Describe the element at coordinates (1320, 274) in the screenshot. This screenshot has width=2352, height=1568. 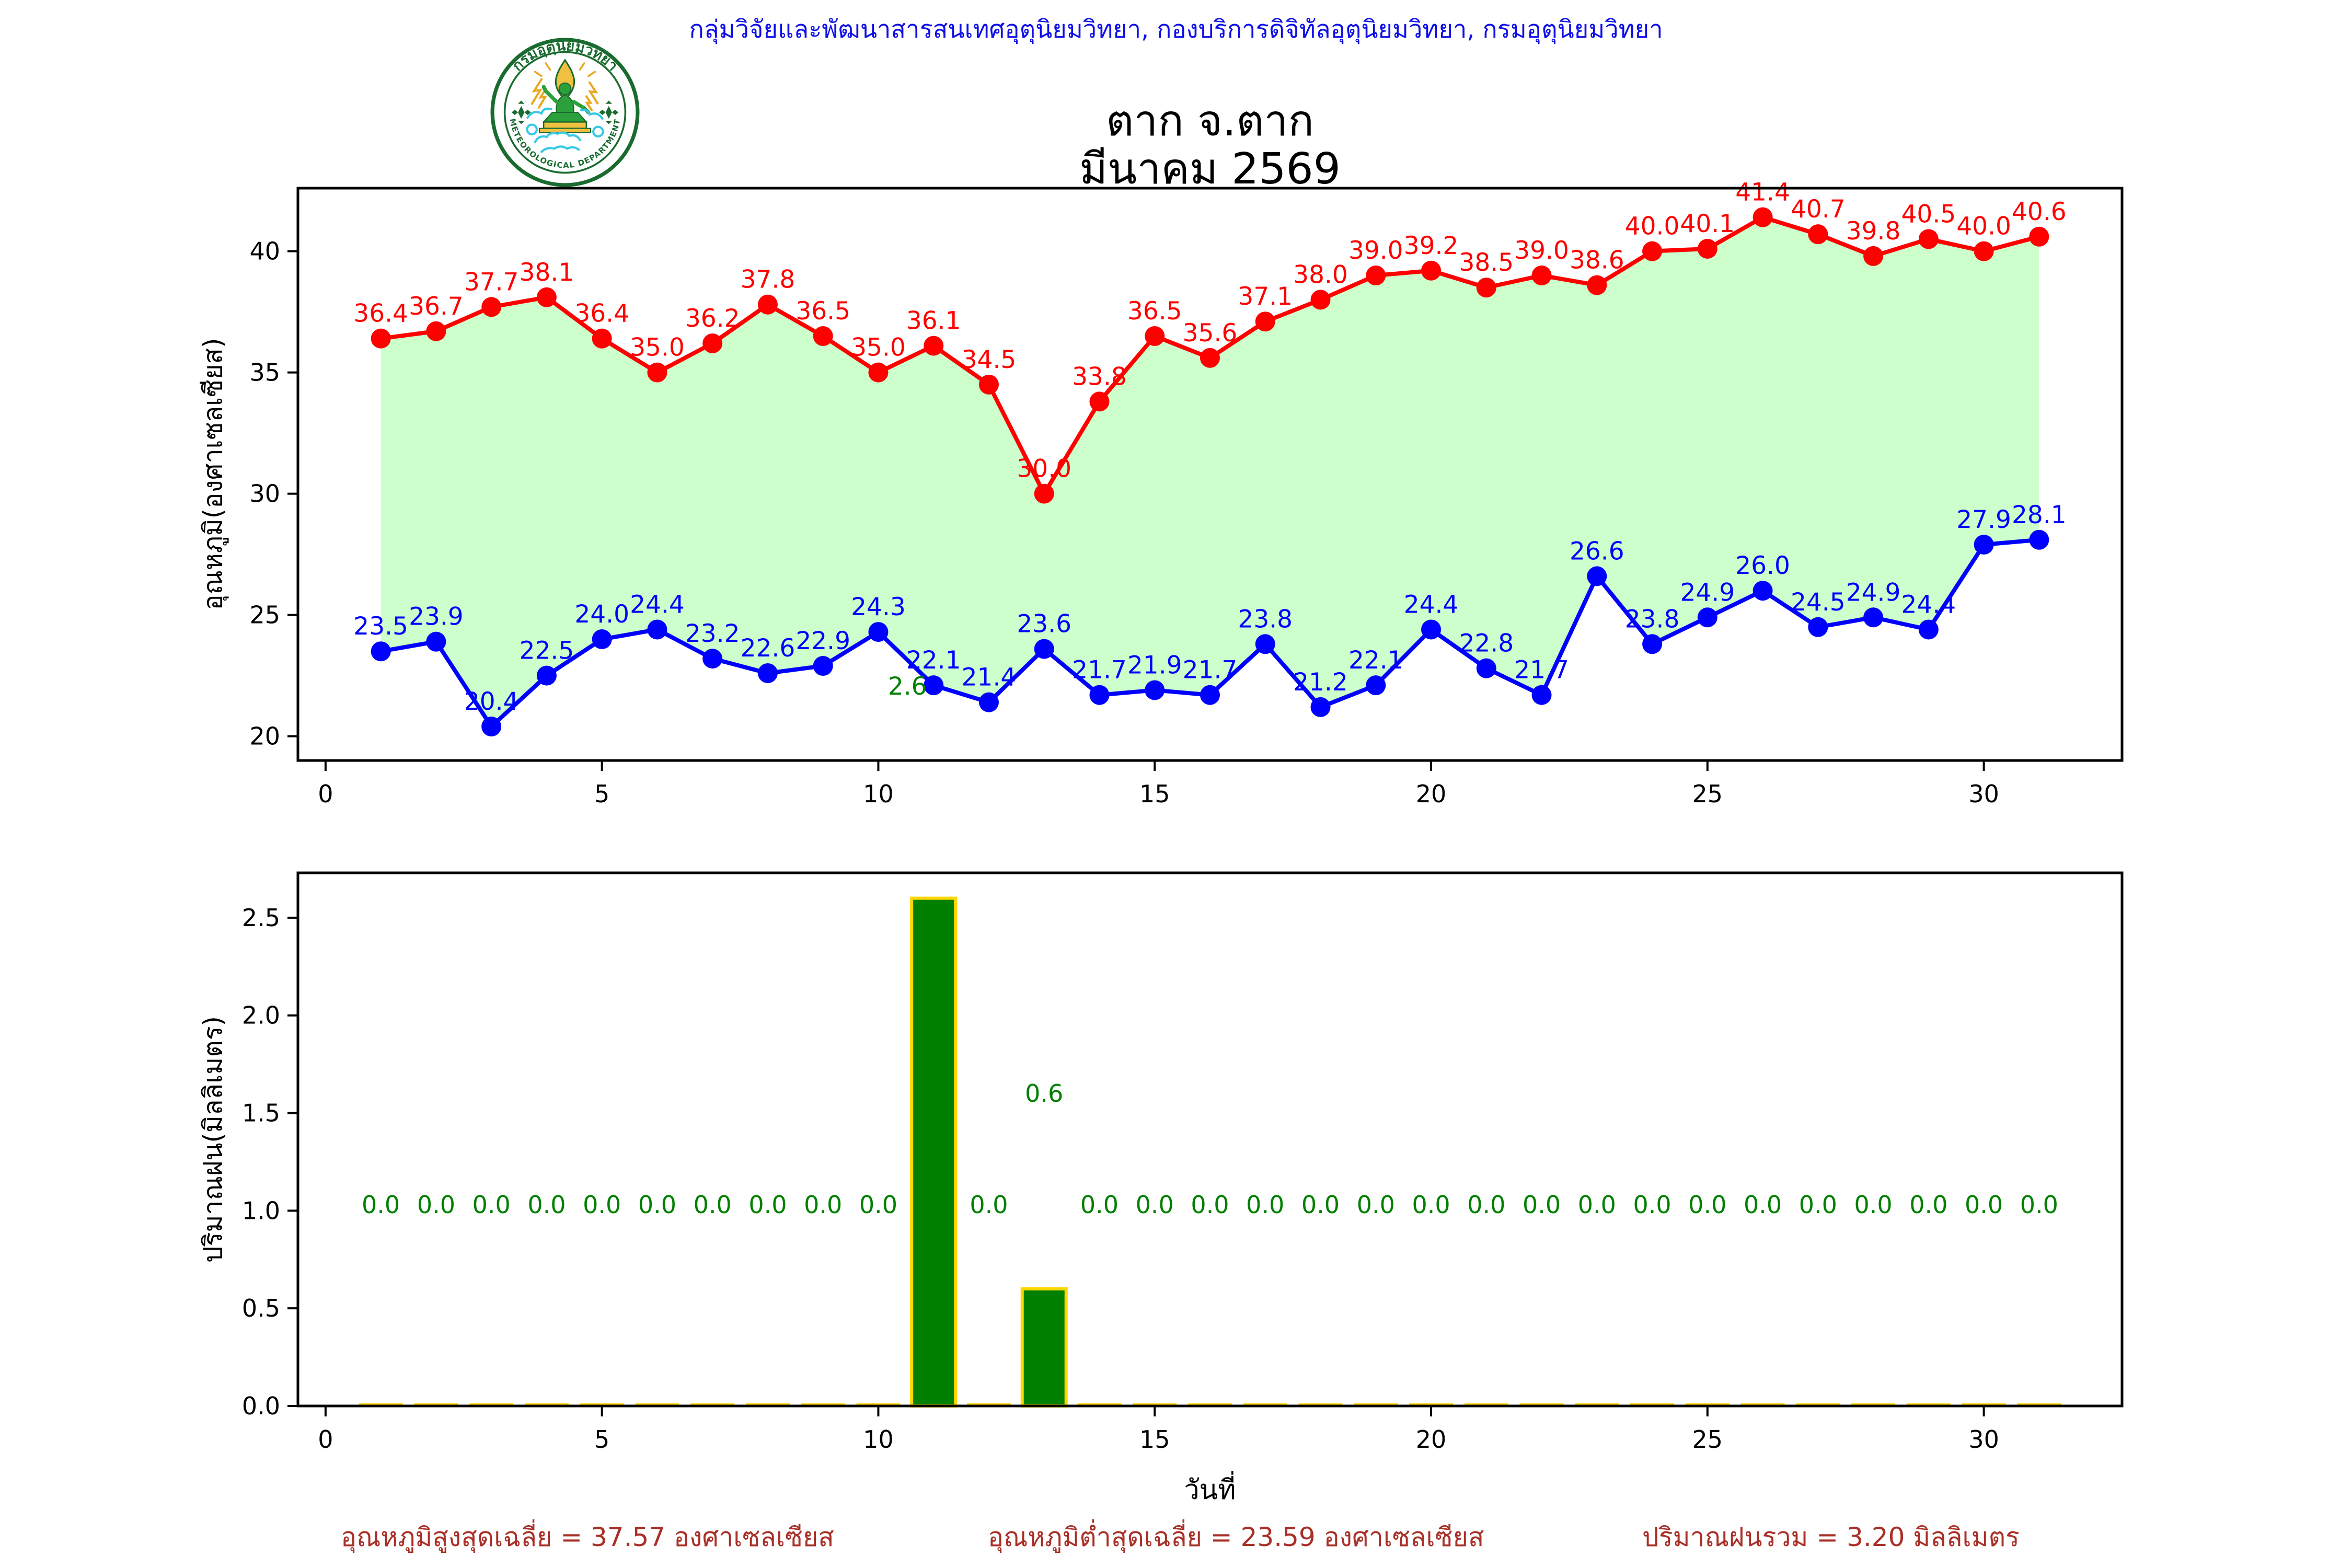
I see `max_temperature-value-label: 38.0` at that location.